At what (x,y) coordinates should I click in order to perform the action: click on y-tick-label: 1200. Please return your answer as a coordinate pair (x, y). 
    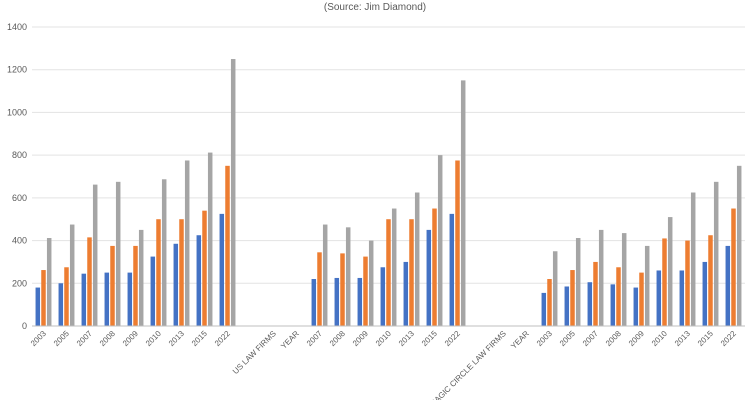
    Looking at the image, I should click on (17, 70).